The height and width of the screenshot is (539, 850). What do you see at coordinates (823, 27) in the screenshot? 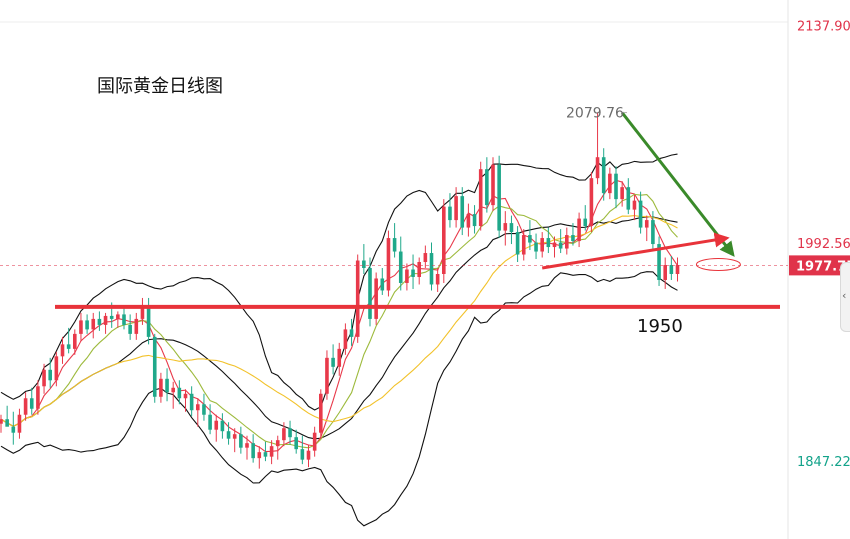
I see `price-axis-label: 2137.90` at bounding box center [823, 27].